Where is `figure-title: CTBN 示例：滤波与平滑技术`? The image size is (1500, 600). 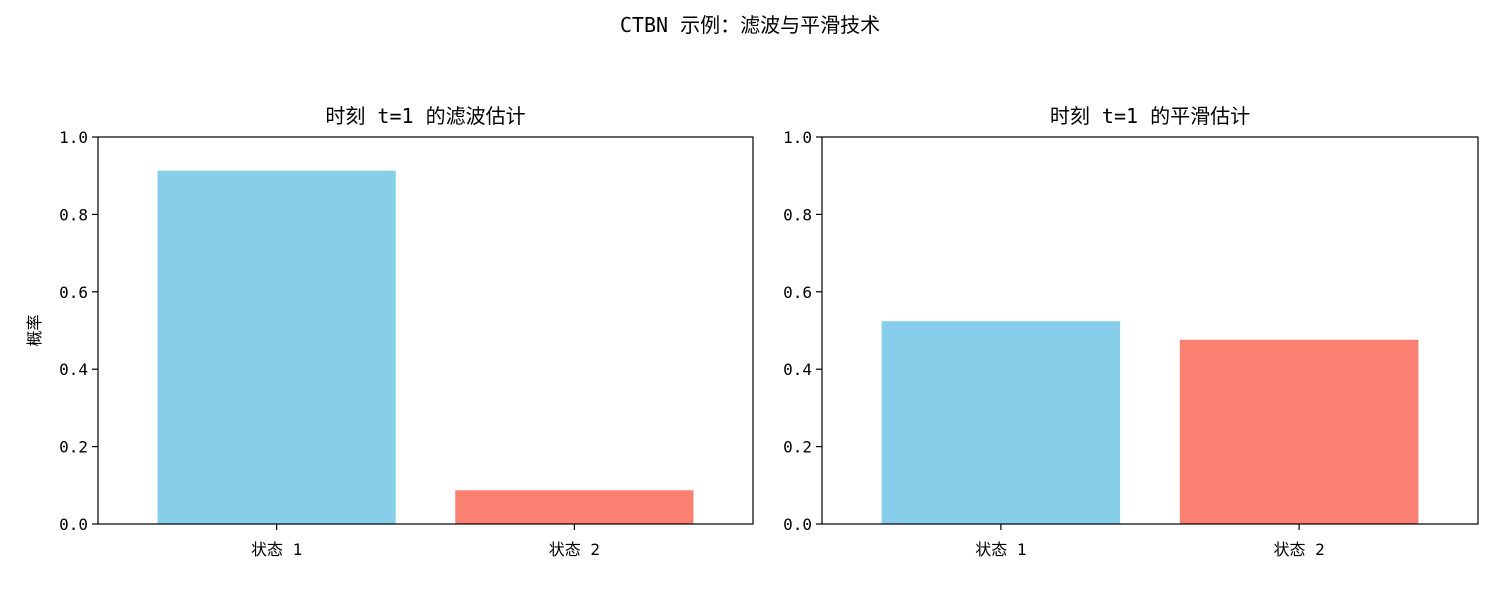
figure-title: CTBN 示例：滤波与平滑技术 is located at coordinates (750, 25).